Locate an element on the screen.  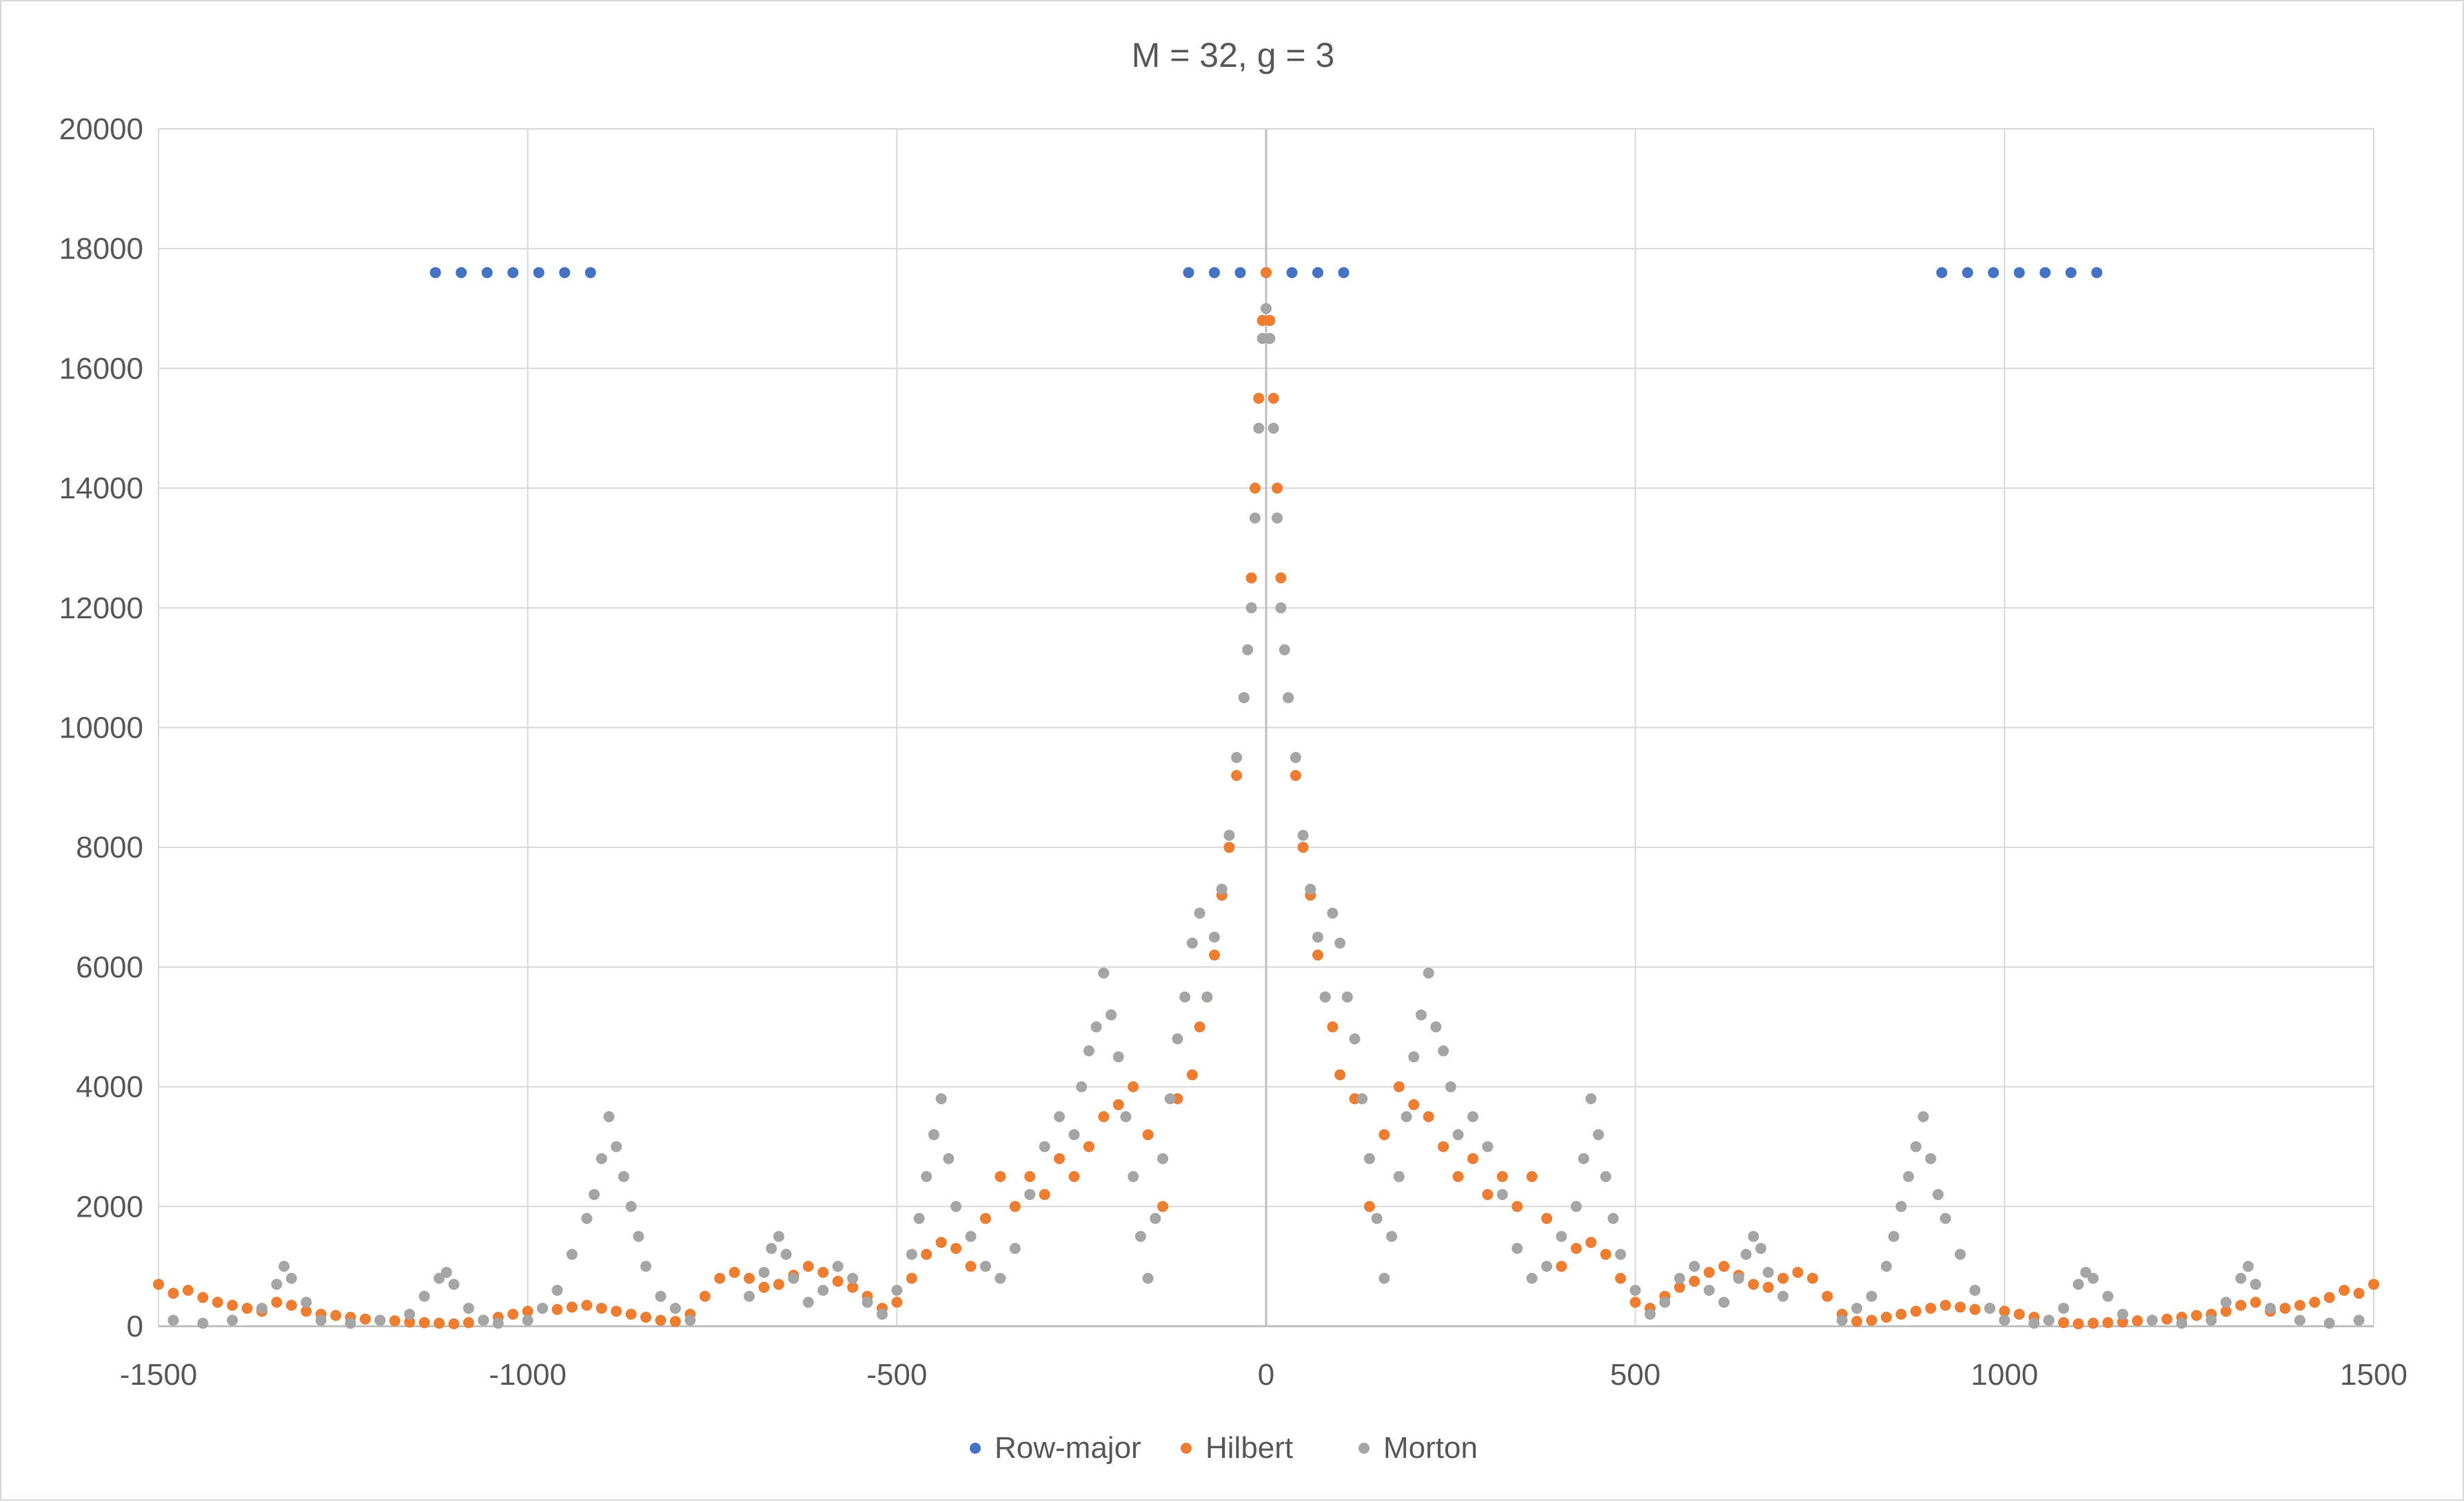
x-tick-label: -1000 is located at coordinates (528, 1375).